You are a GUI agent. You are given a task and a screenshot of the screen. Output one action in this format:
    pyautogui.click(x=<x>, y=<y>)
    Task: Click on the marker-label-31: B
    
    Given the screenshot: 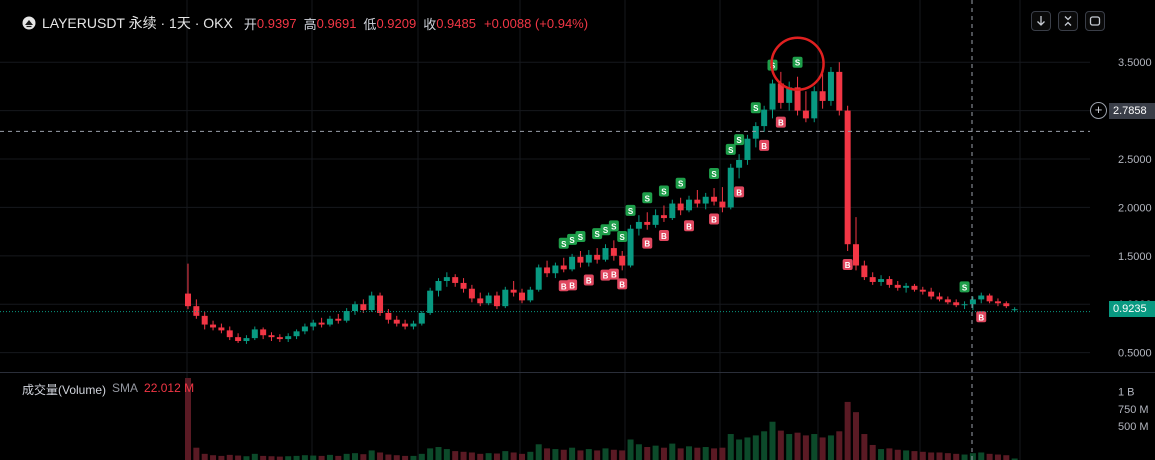 What is the action you would take?
    pyautogui.click(x=848, y=265)
    